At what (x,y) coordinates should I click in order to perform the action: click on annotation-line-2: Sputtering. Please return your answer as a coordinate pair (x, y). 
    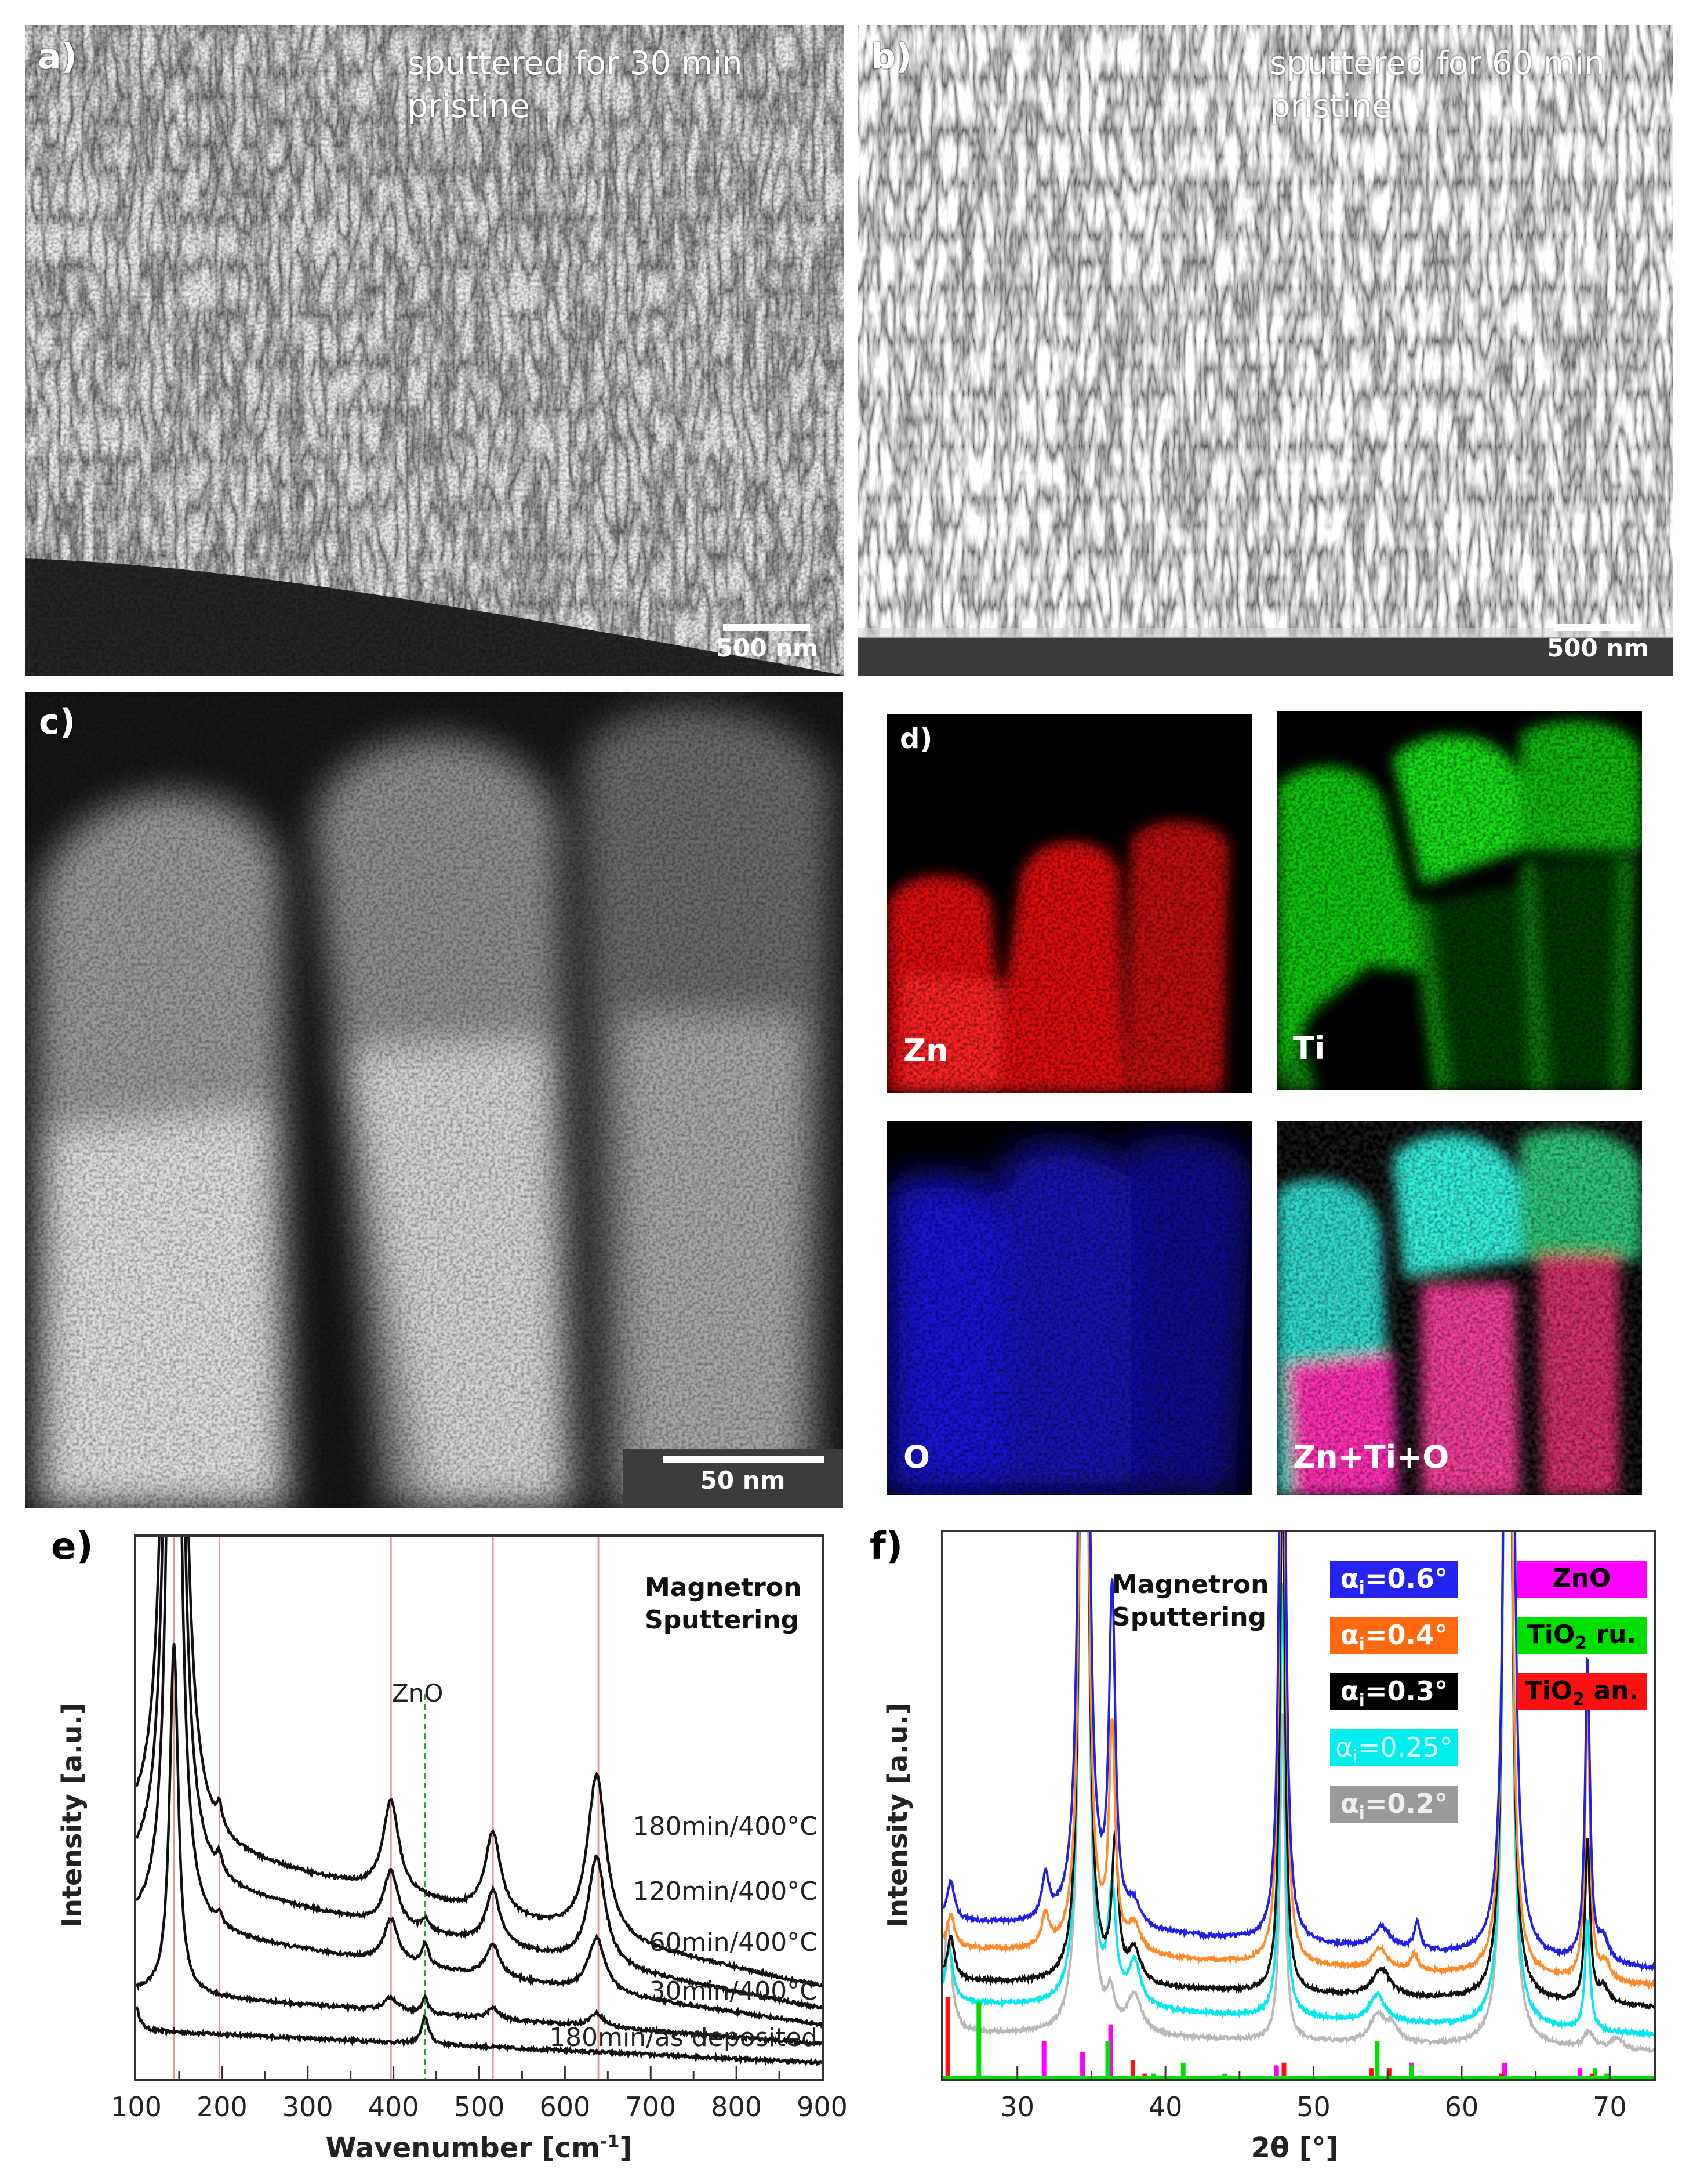
    Looking at the image, I should click on (1189, 1617).